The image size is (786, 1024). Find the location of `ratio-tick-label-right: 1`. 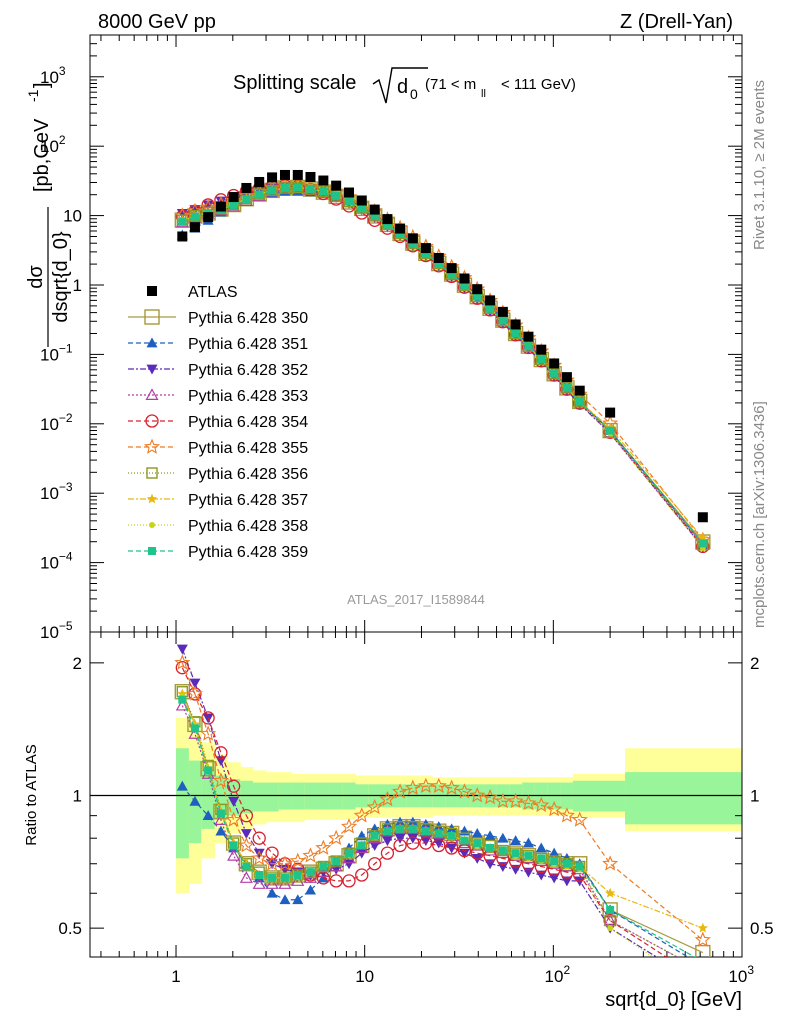

ratio-tick-label-right: 1 is located at coordinates (754, 795).